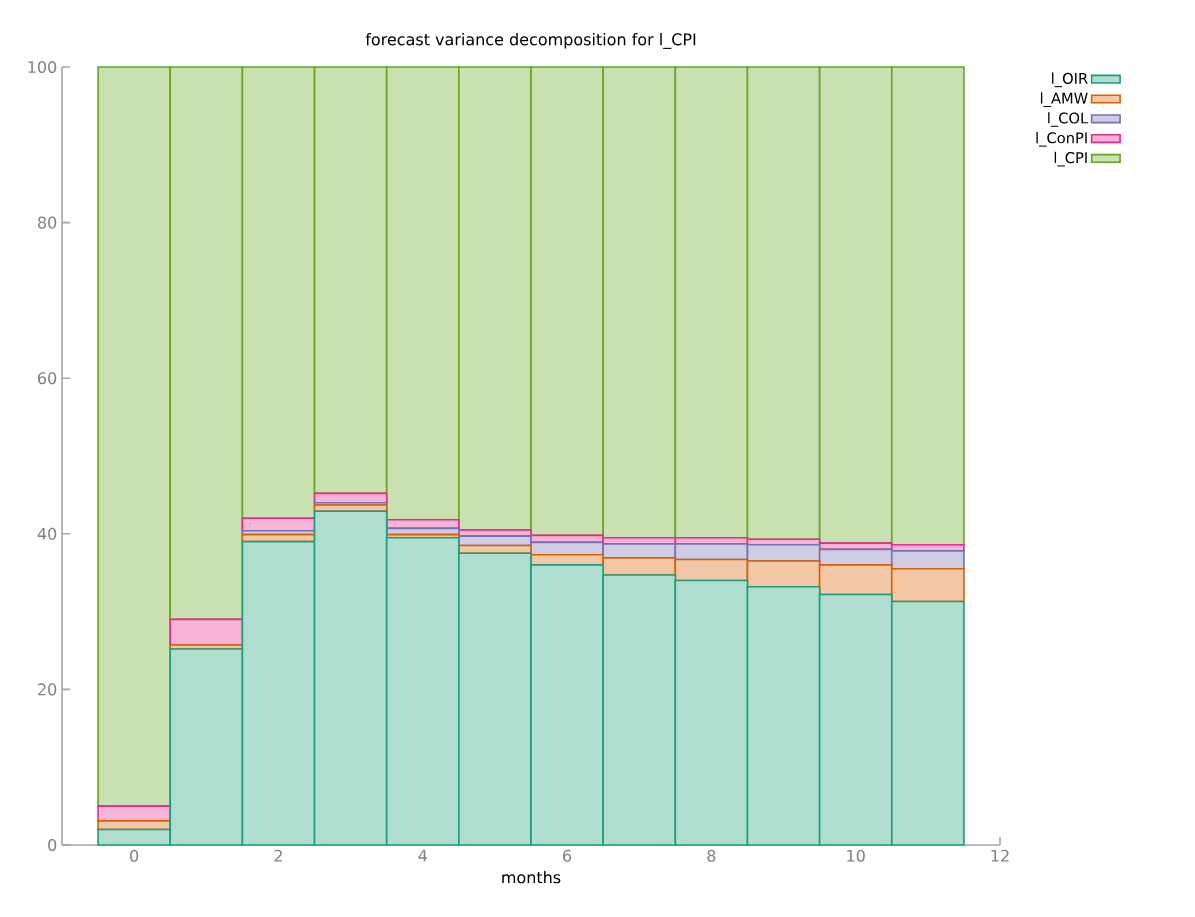 Image resolution: width=1195 pixels, height=917 pixels. I want to click on x-tick-label: 2, so click(278, 855).